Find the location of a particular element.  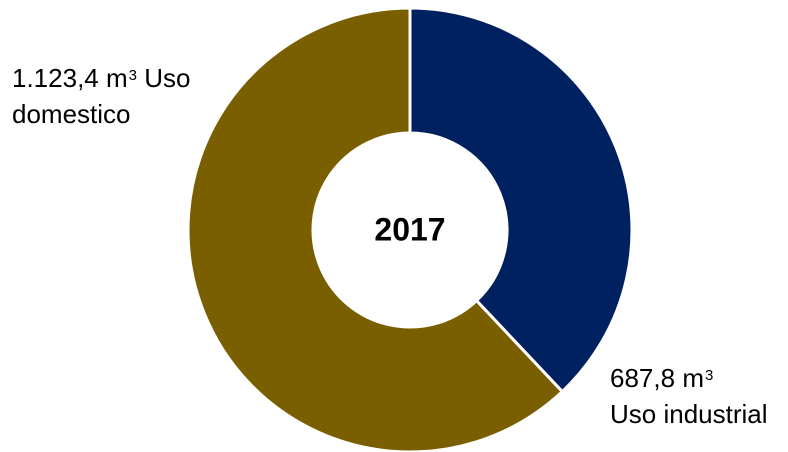

slice-value-uso-industrial: 687,8 is located at coordinates (643, 378).